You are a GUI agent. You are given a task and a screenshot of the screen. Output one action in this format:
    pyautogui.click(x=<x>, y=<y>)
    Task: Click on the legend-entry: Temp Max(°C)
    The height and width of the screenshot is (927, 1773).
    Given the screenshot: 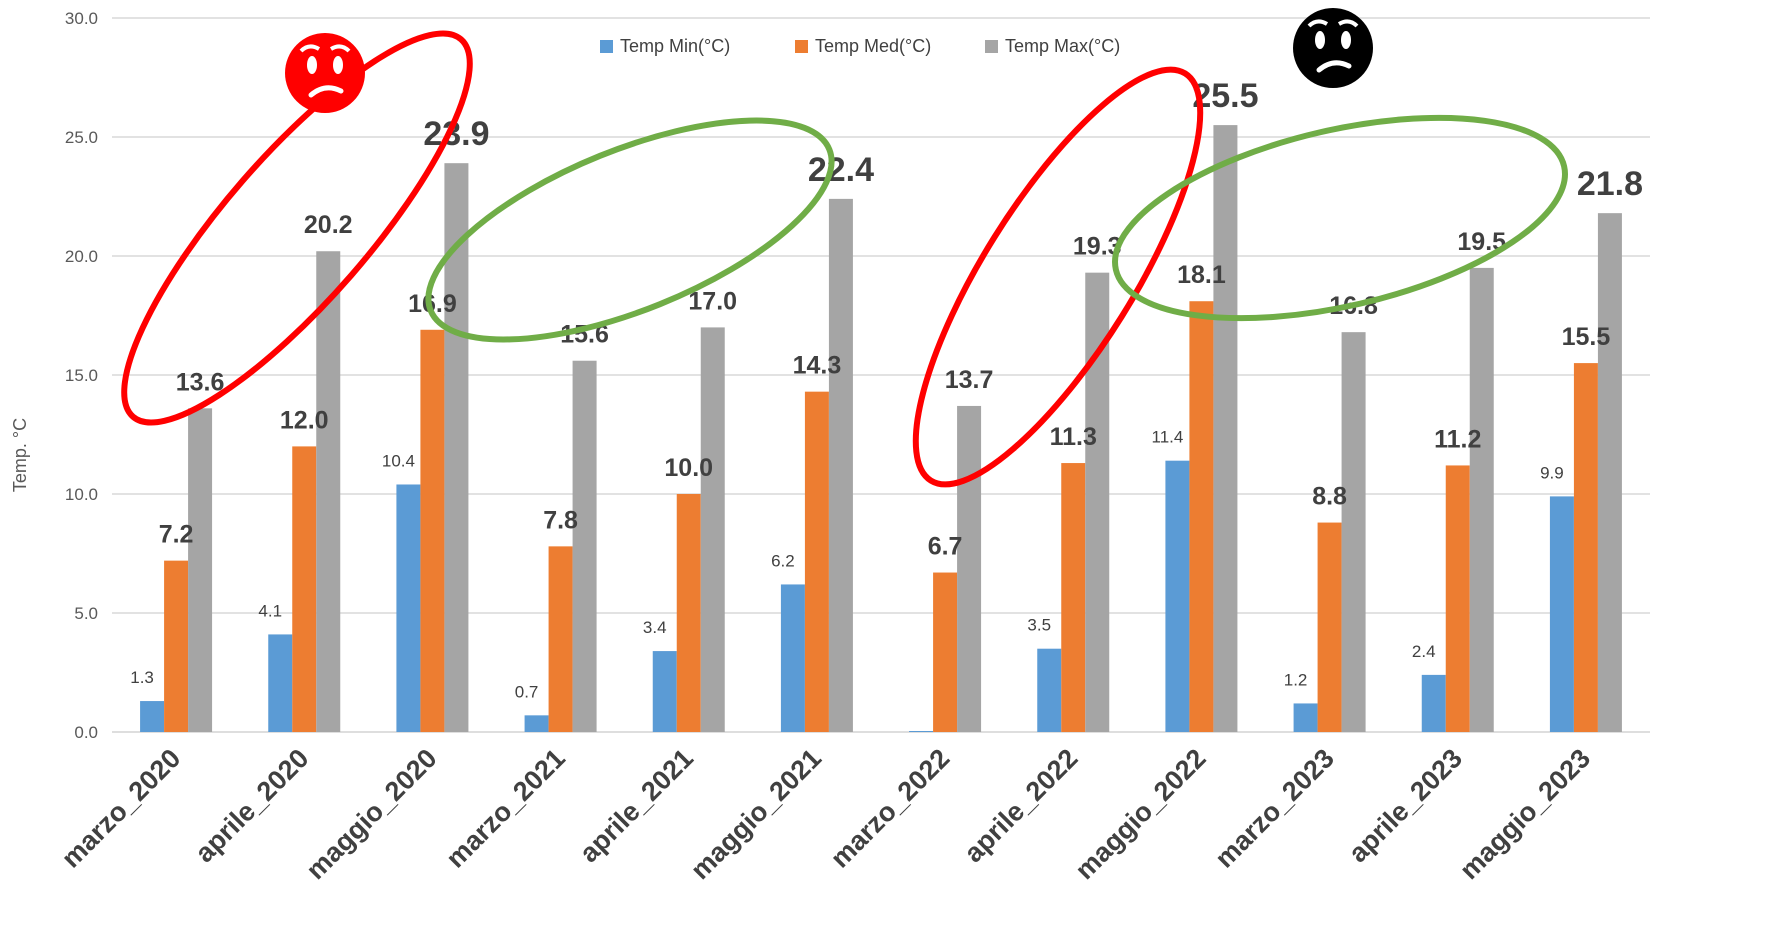 What is the action you would take?
    pyautogui.click(x=1062, y=46)
    